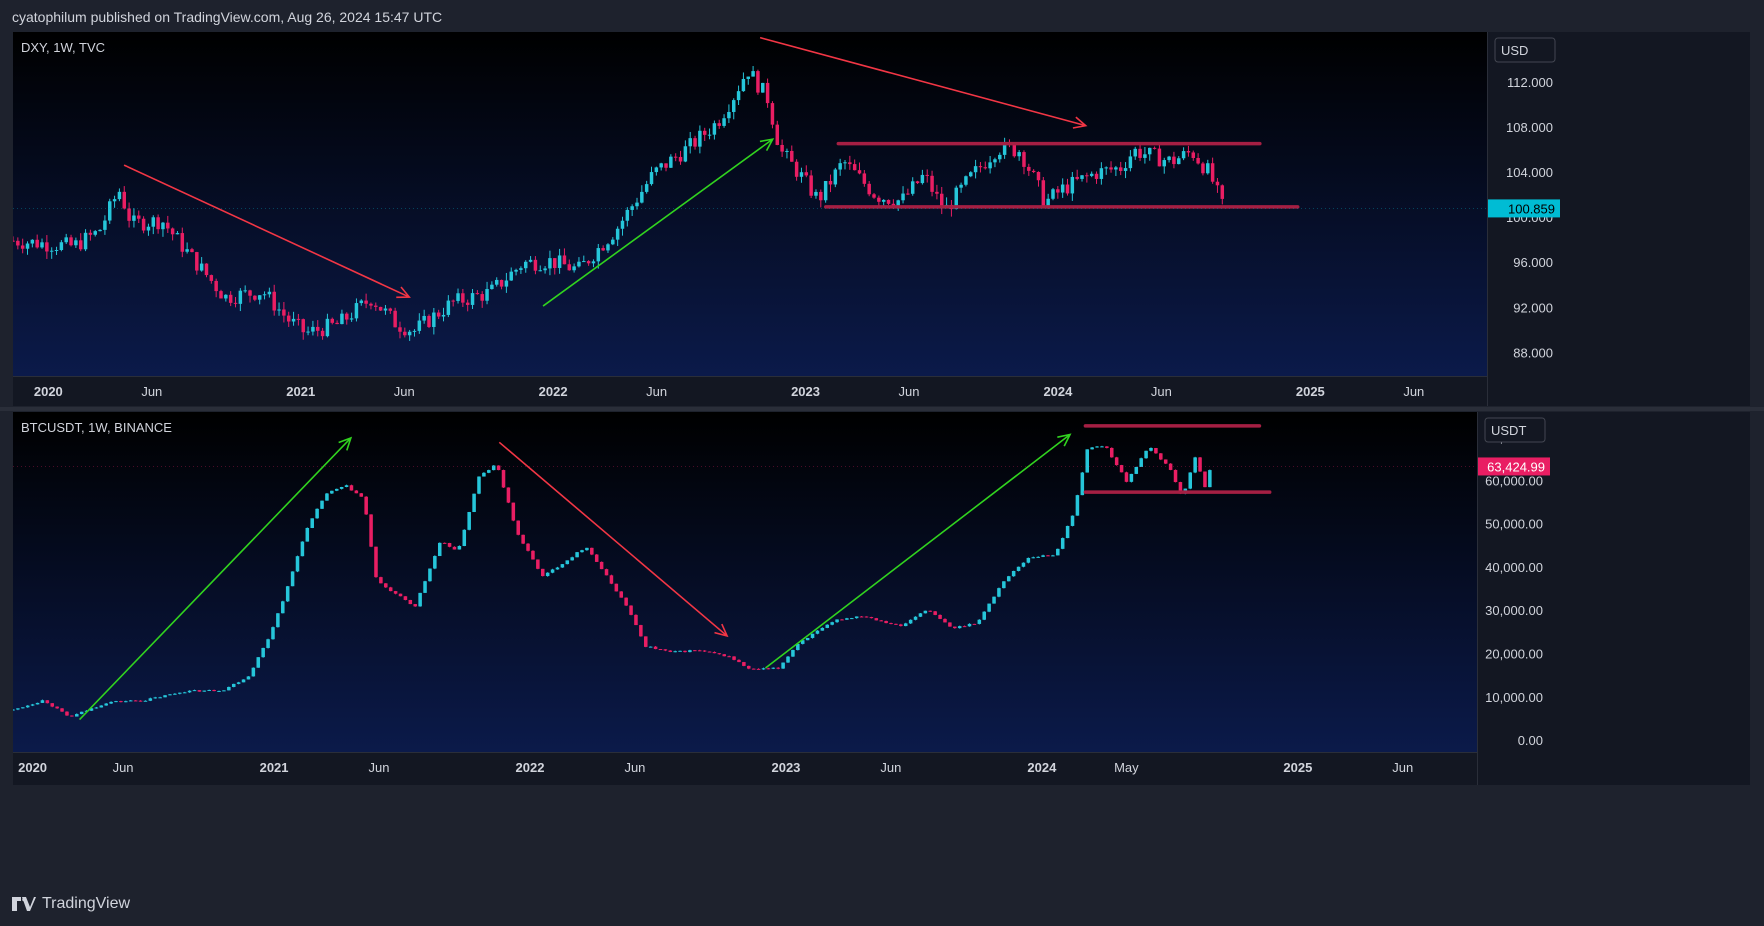  I want to click on tradingview-brand: TradingView, so click(86, 903).